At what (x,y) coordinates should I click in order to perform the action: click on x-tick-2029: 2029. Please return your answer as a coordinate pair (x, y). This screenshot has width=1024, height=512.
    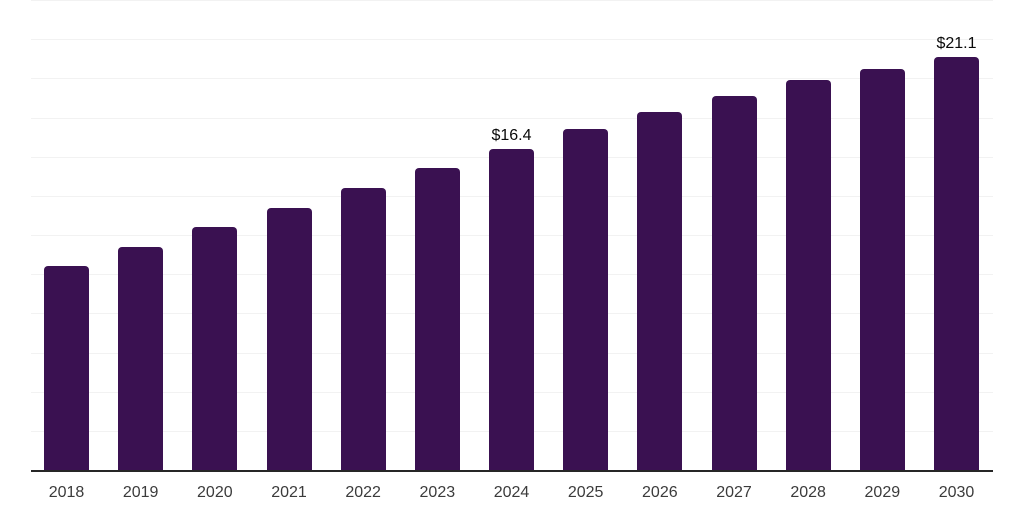
    Looking at the image, I should click on (882, 492).